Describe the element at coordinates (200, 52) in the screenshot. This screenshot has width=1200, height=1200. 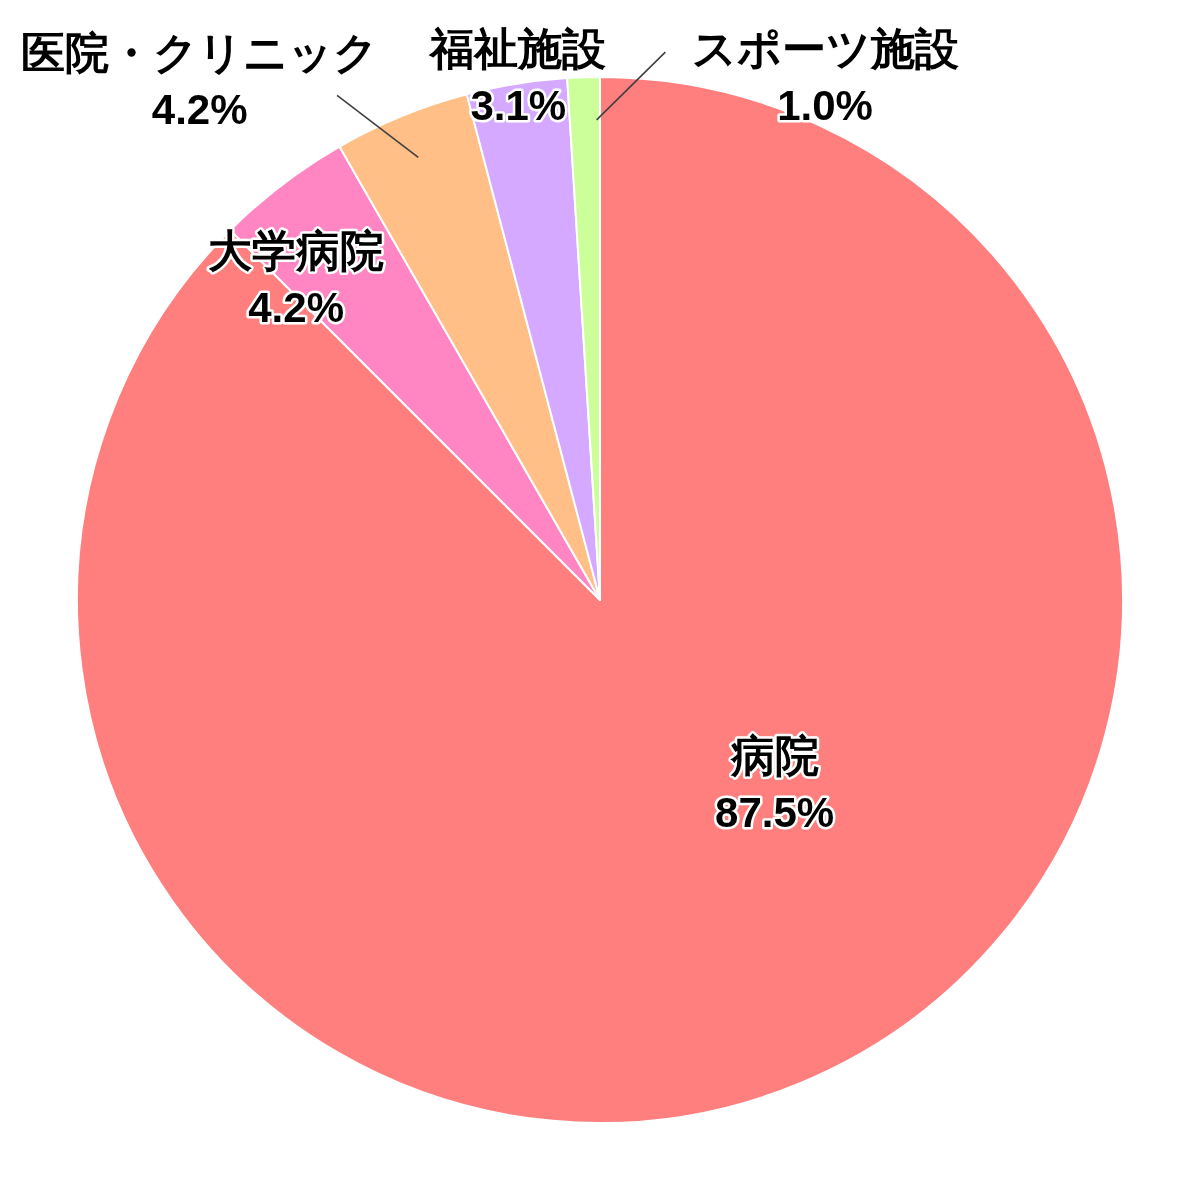
I see `slice-label: 医院・クリニック` at that location.